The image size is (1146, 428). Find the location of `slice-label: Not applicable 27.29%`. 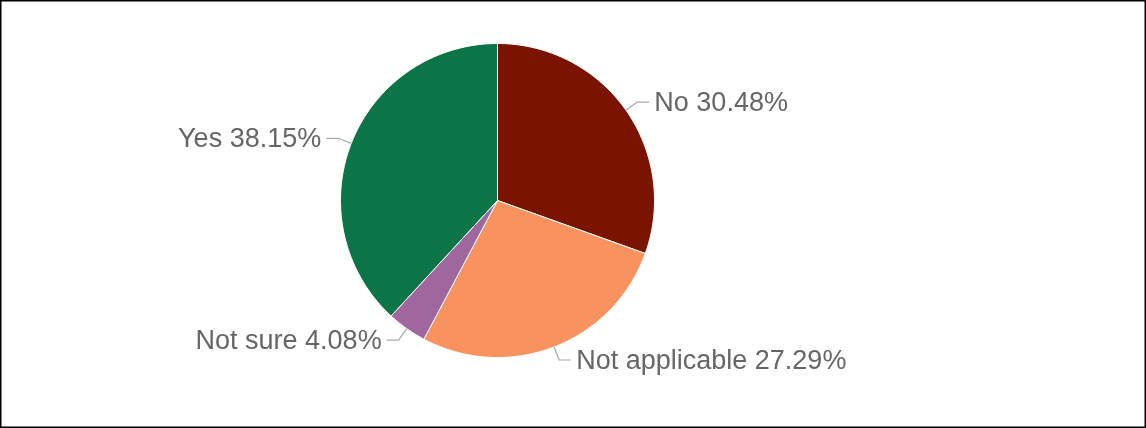

slice-label: Not applicable 27.29% is located at coordinates (711, 359).